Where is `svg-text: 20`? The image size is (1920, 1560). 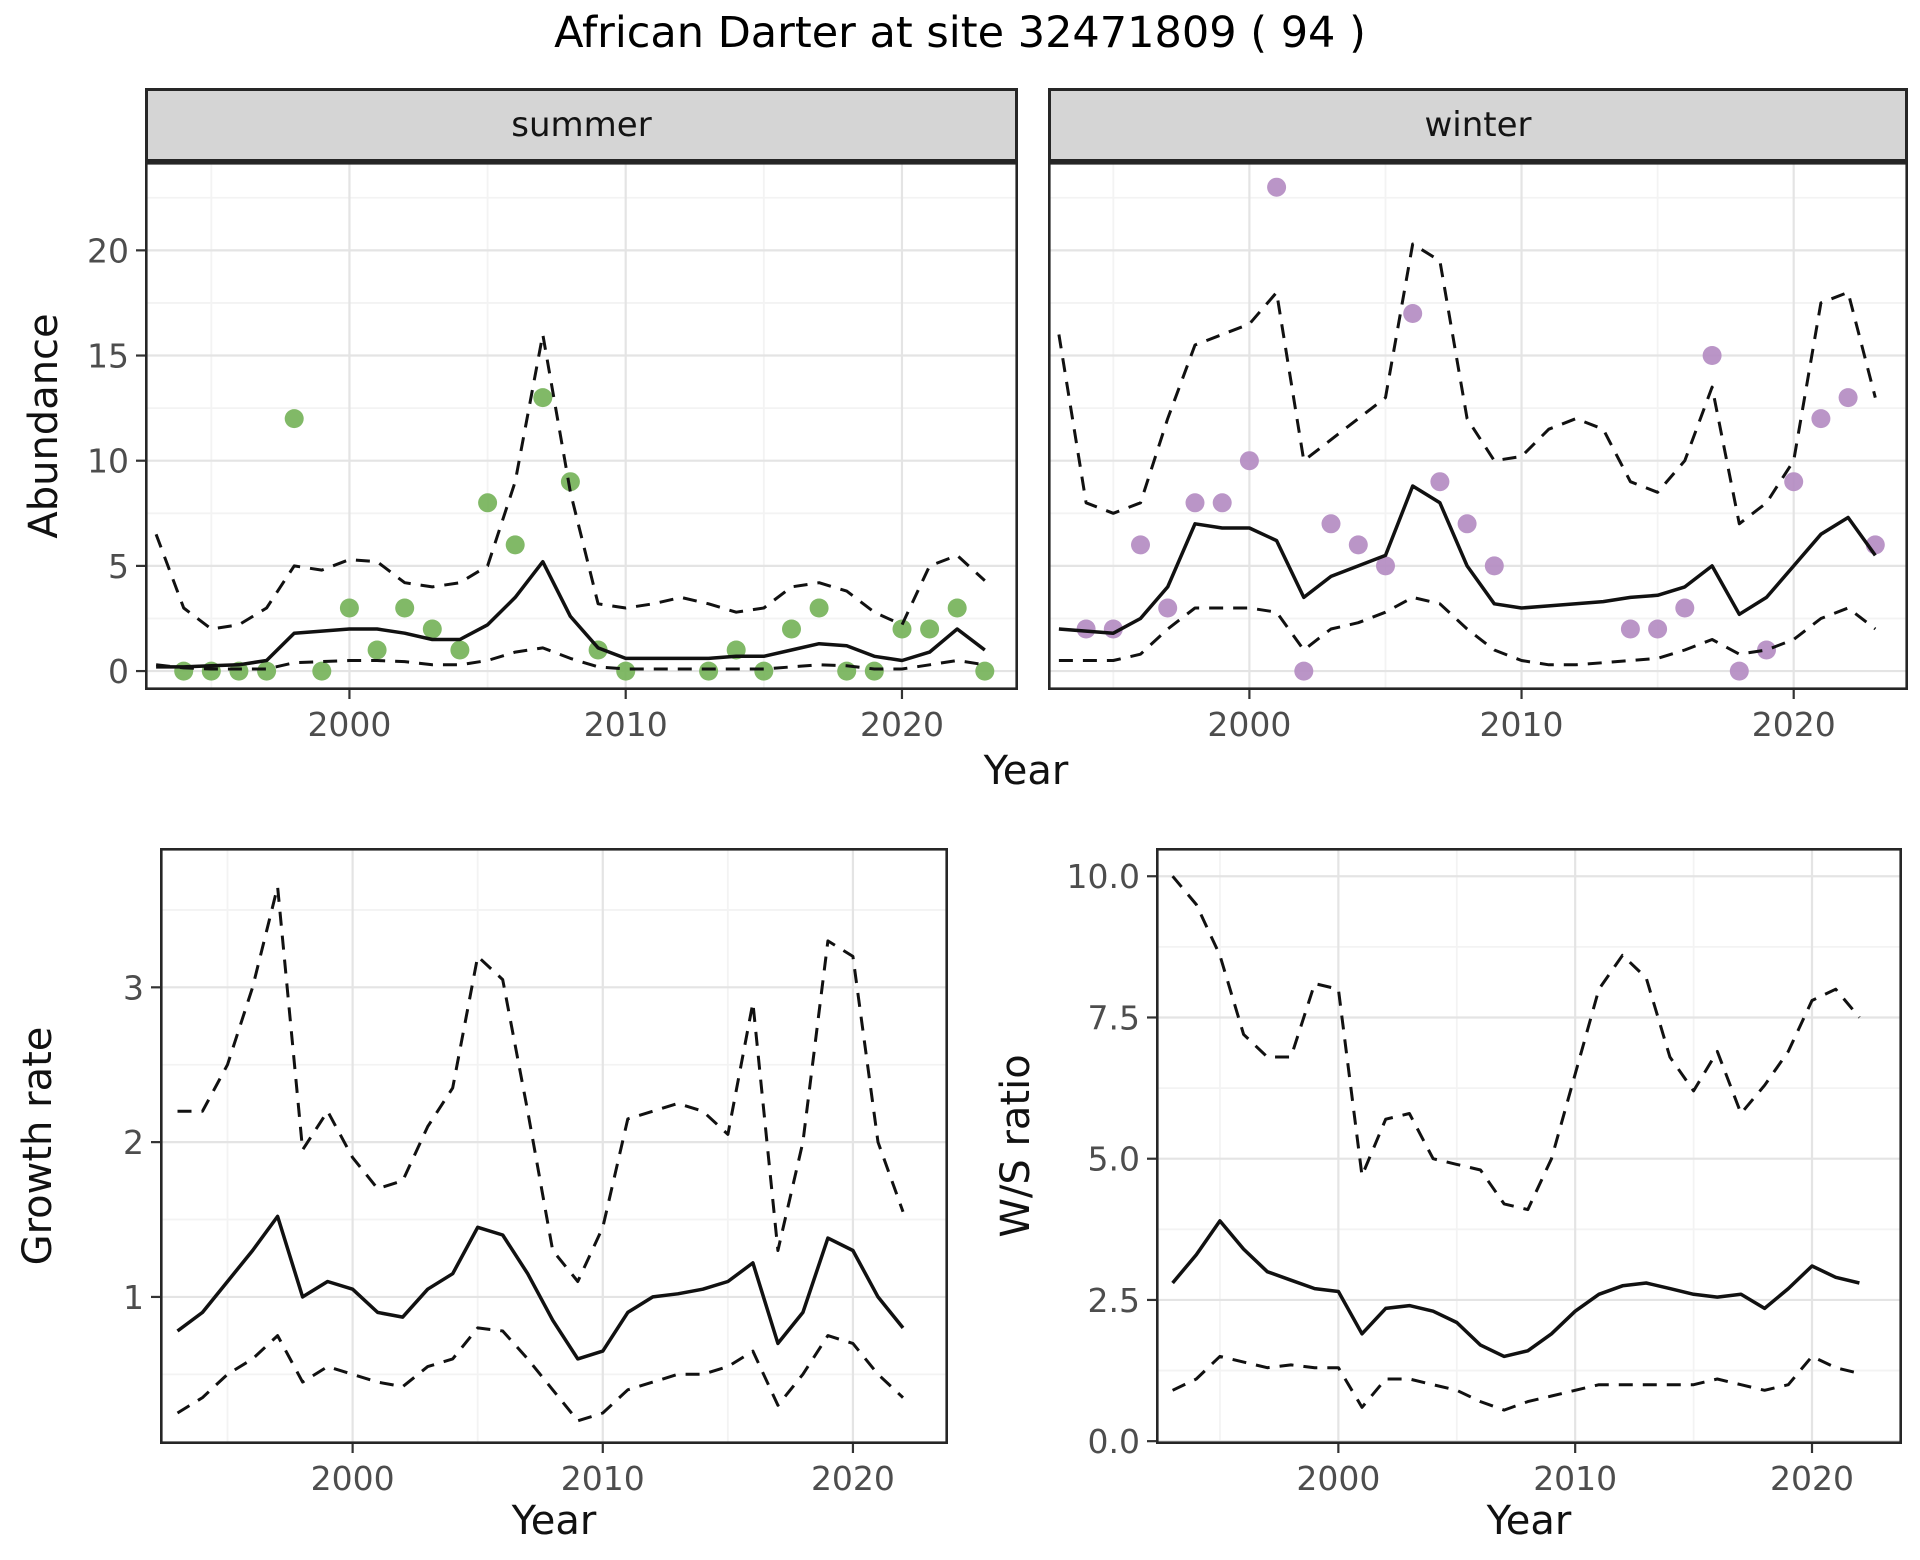 svg-text: 20 is located at coordinates (108, 250).